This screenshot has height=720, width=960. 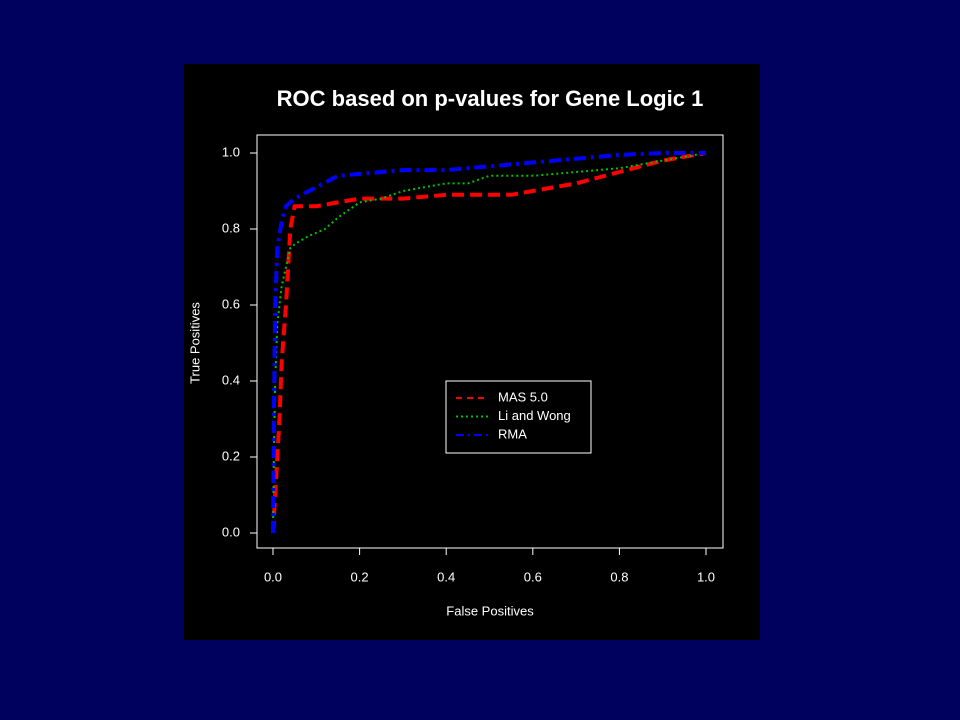 What do you see at coordinates (533, 576) in the screenshot?
I see `x-tick-label: 0.6` at bounding box center [533, 576].